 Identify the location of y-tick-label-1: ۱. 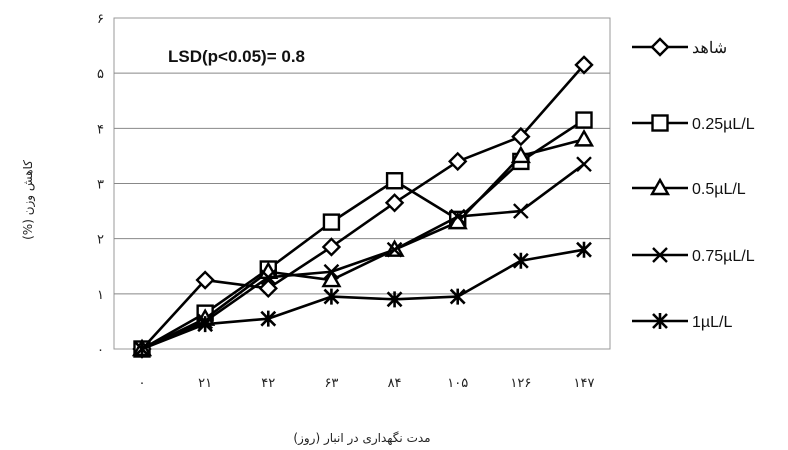
(100, 295).